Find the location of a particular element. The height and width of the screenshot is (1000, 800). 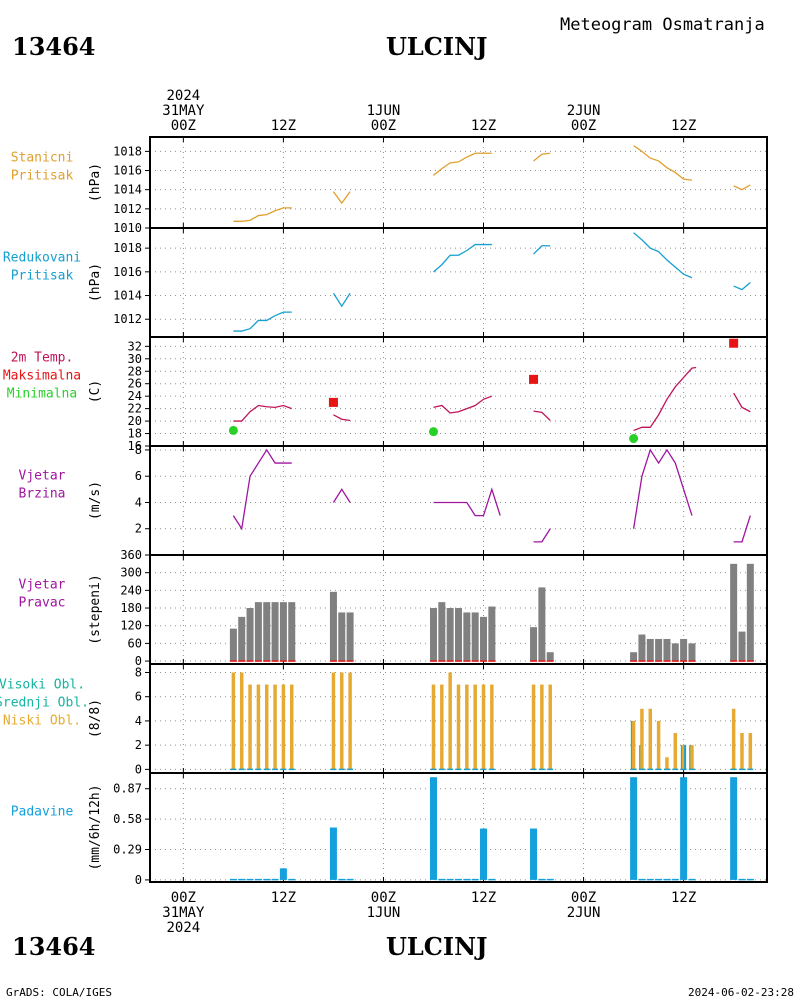

y-axis-label: (mm/6h/12h) is located at coordinates (95, 827).